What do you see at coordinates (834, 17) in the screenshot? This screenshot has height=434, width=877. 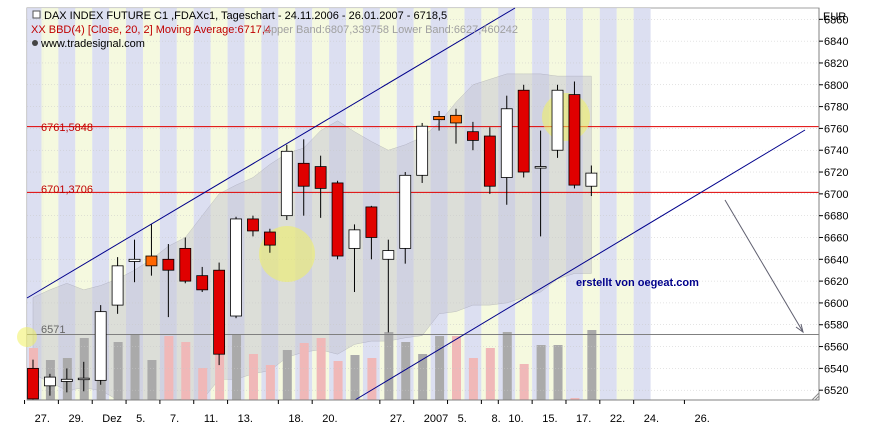 I see `currency-label: EUR` at bounding box center [834, 17].